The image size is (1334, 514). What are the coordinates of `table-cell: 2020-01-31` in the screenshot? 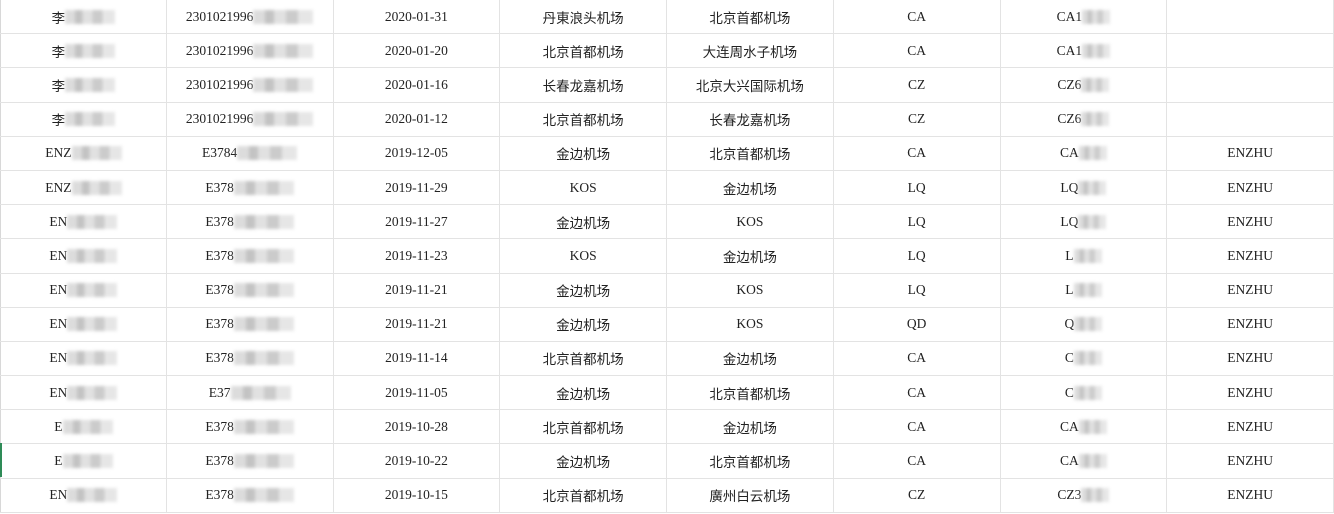 It's located at (417, 17).